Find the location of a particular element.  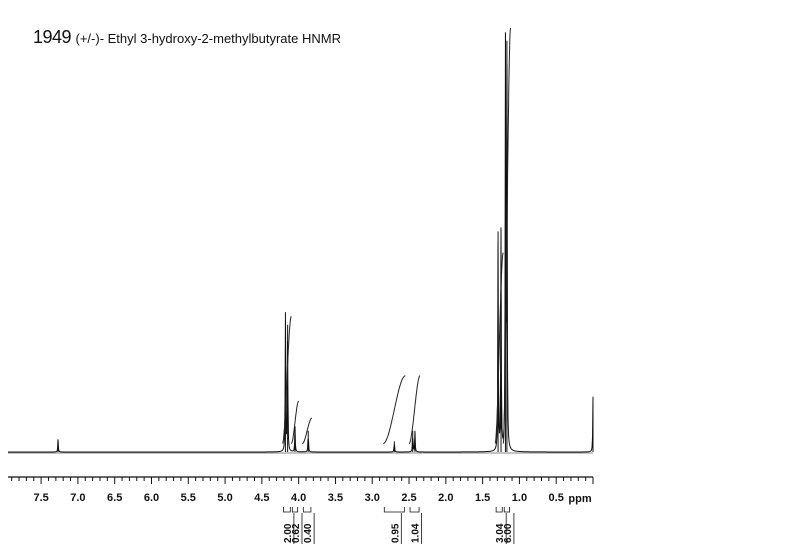

integral-label-group-1: 0.62 is located at coordinates (297, 528).